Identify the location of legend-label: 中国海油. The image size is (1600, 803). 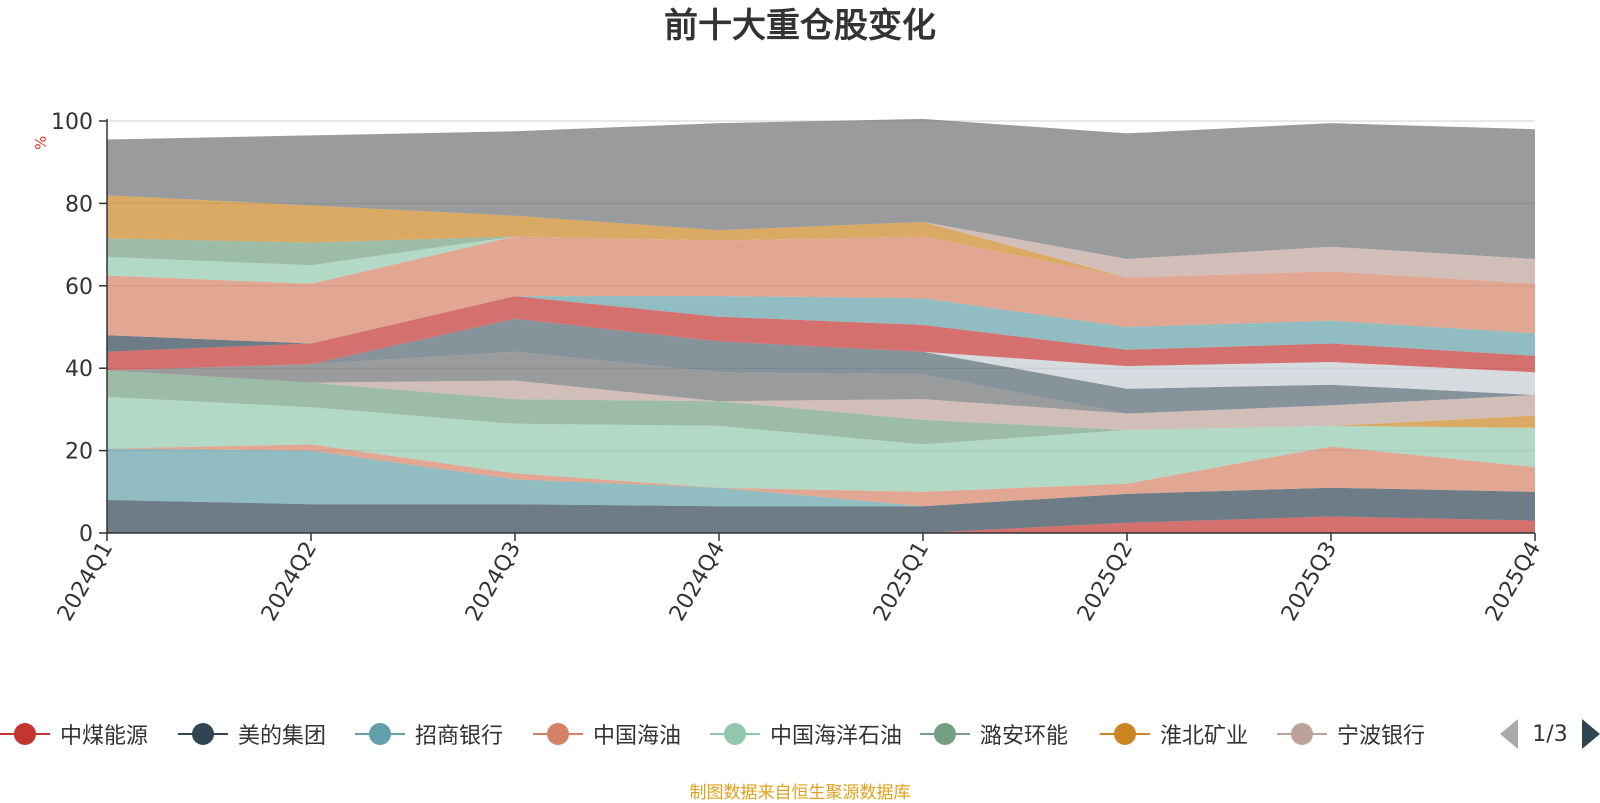
(637, 736).